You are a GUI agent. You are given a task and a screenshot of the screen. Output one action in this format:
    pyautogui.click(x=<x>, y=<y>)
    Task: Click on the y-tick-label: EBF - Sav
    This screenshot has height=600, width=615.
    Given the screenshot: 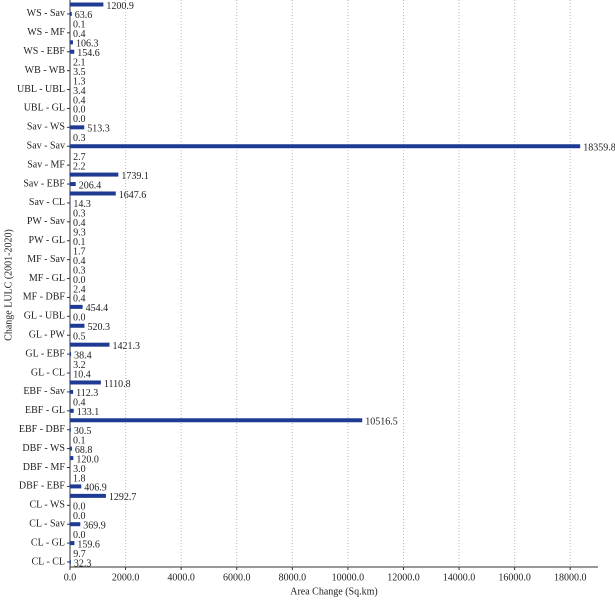 What is the action you would take?
    pyautogui.click(x=44, y=391)
    